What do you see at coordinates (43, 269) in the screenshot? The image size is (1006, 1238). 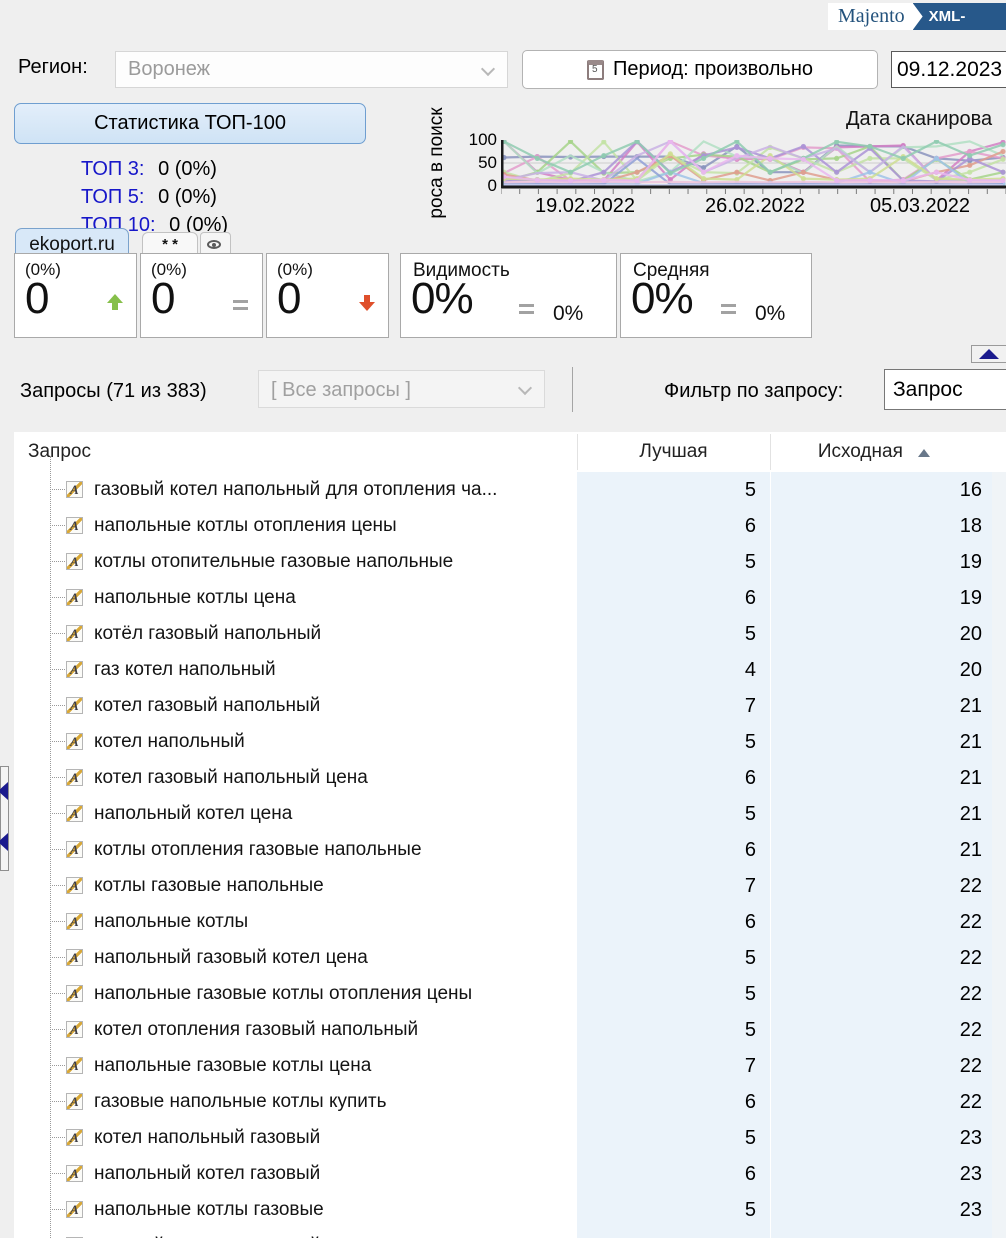 I see `card-improved-percent: (0%)` at bounding box center [43, 269].